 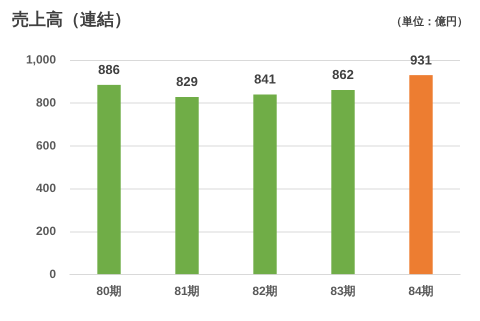 I want to click on y-tick-label: 800, so click(x=46, y=103).